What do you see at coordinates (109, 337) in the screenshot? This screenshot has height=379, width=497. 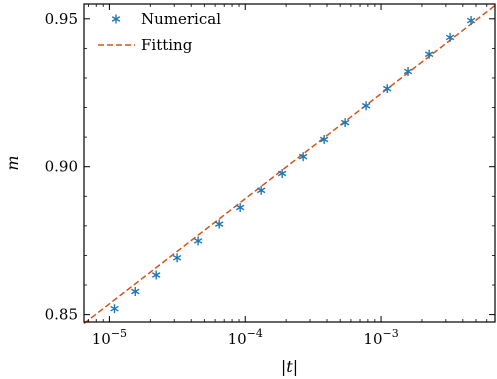 I see `x-tick-label: 10⁻⁵` at bounding box center [109, 337].